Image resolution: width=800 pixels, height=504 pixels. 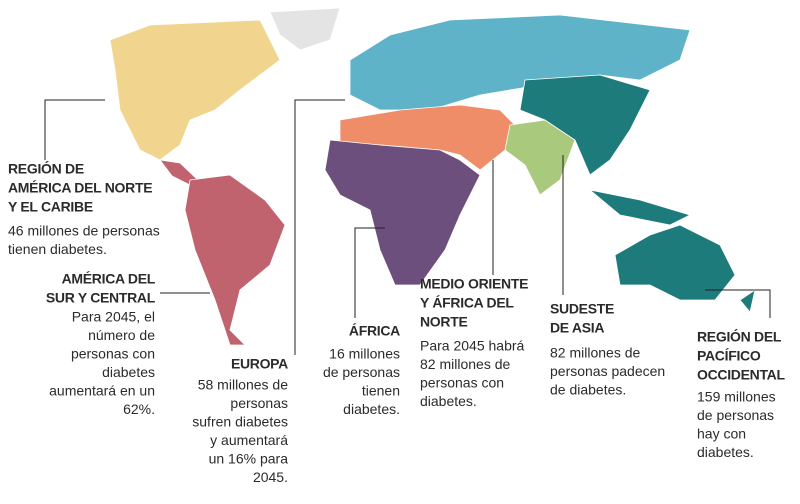 I want to click on region-description: 62%., so click(x=139, y=409).